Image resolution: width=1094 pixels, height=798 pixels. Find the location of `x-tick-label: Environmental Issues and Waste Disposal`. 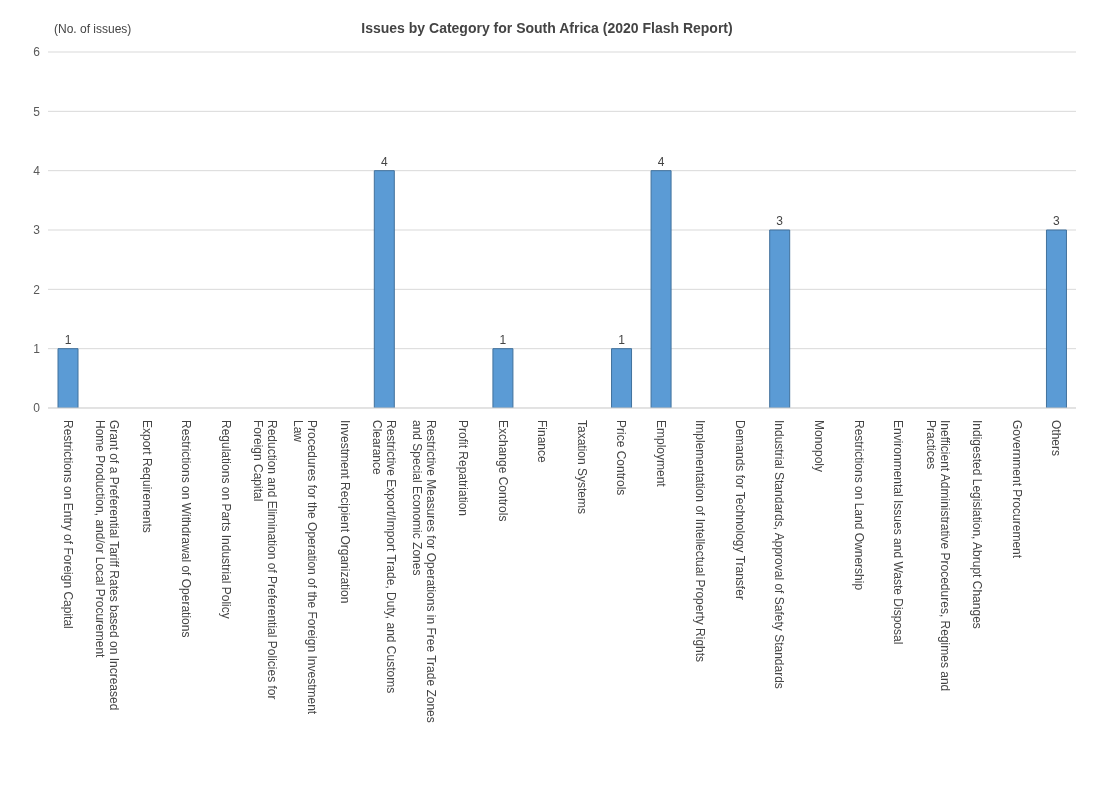

x-tick-label: Environmental Issues and Waste Disposal is located at coordinates (898, 532).